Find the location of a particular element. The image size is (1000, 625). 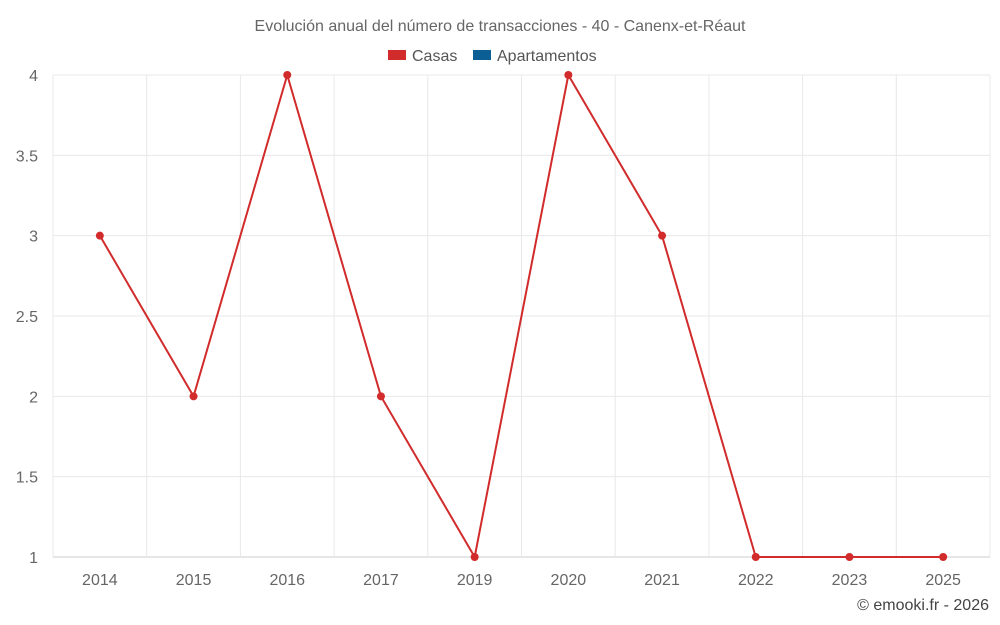

x-tick-label: 2016 is located at coordinates (287, 580).